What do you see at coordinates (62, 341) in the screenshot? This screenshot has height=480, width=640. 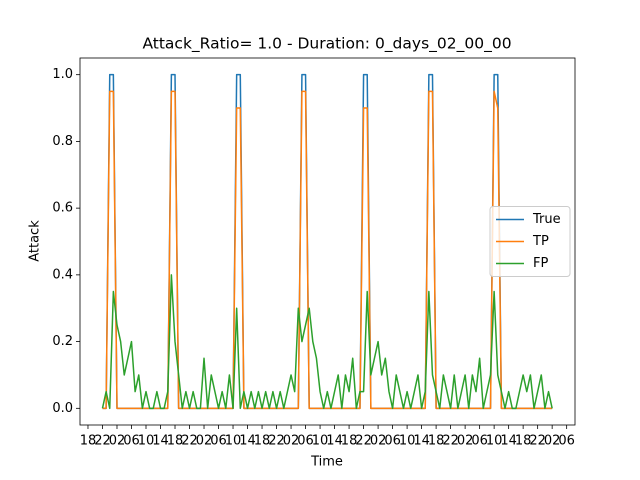 I see `y-tick-label: 0.2` at bounding box center [62, 341].